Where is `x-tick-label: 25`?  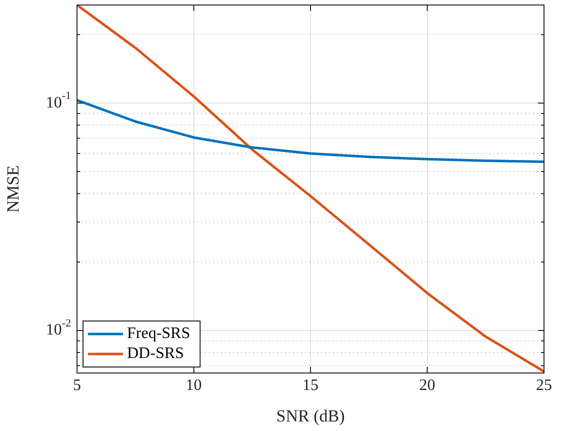
x-tick-label: 25 is located at coordinates (544, 385).